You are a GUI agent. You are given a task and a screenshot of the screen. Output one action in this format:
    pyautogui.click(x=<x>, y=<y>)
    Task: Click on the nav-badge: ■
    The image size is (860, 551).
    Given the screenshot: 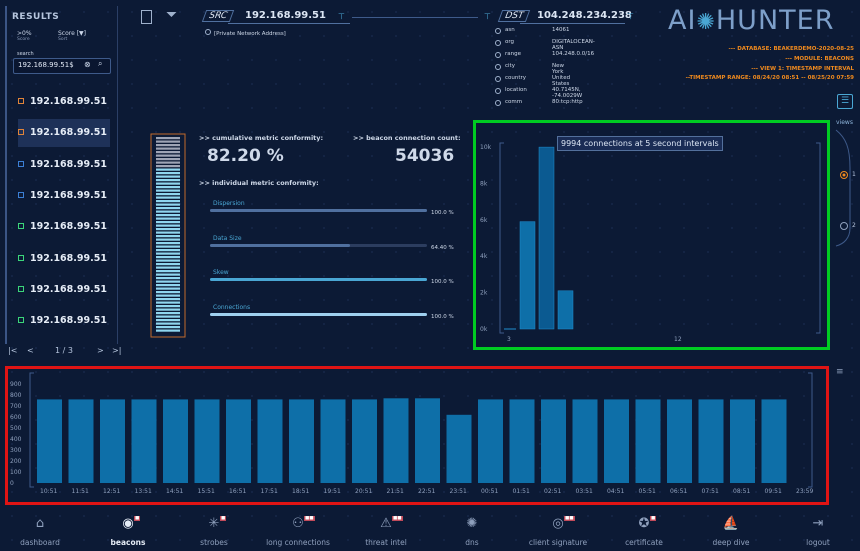 What is the action you would take?
    pyautogui.click(x=653, y=518)
    